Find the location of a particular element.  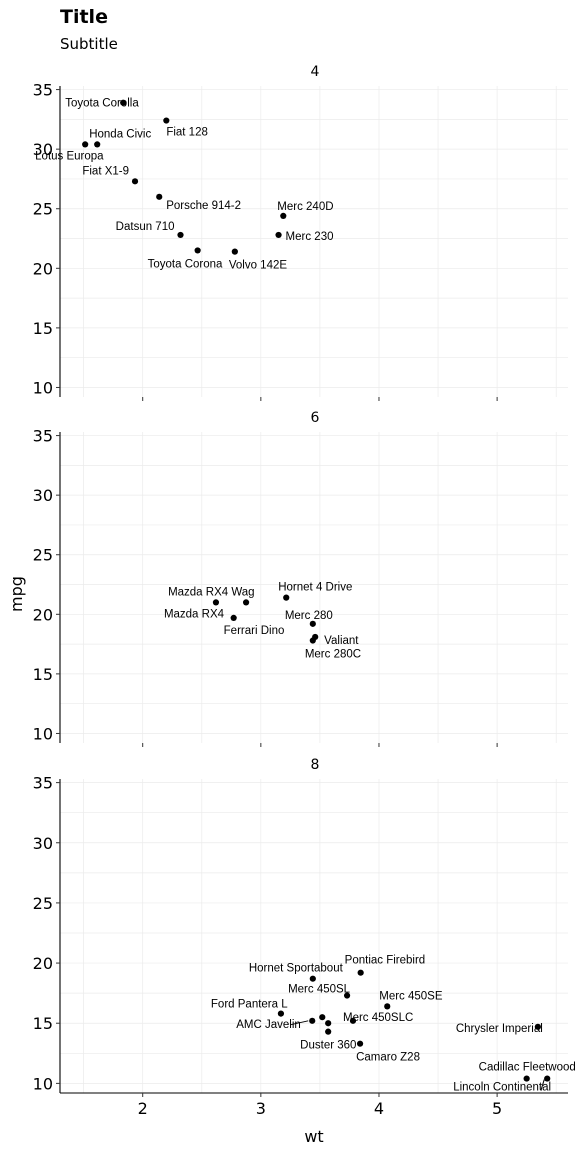

point-label: Merc 280C is located at coordinates (333, 655).